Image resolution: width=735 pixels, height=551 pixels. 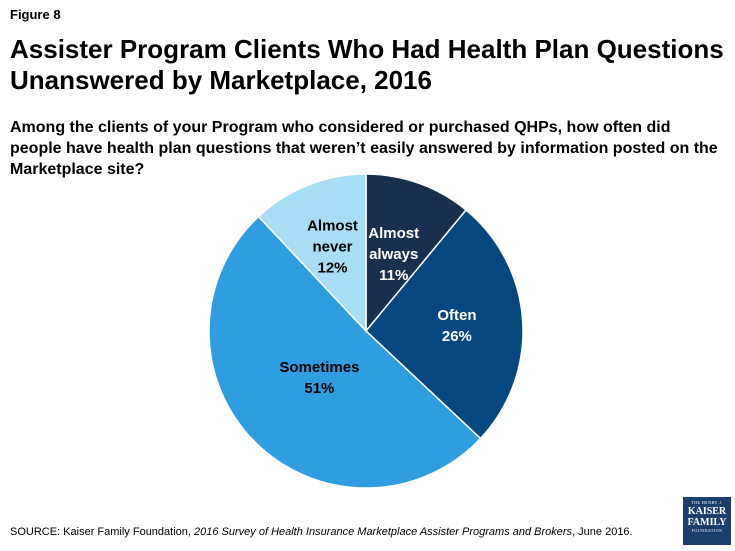 I want to click on slice-category-label: always, so click(x=393, y=254).